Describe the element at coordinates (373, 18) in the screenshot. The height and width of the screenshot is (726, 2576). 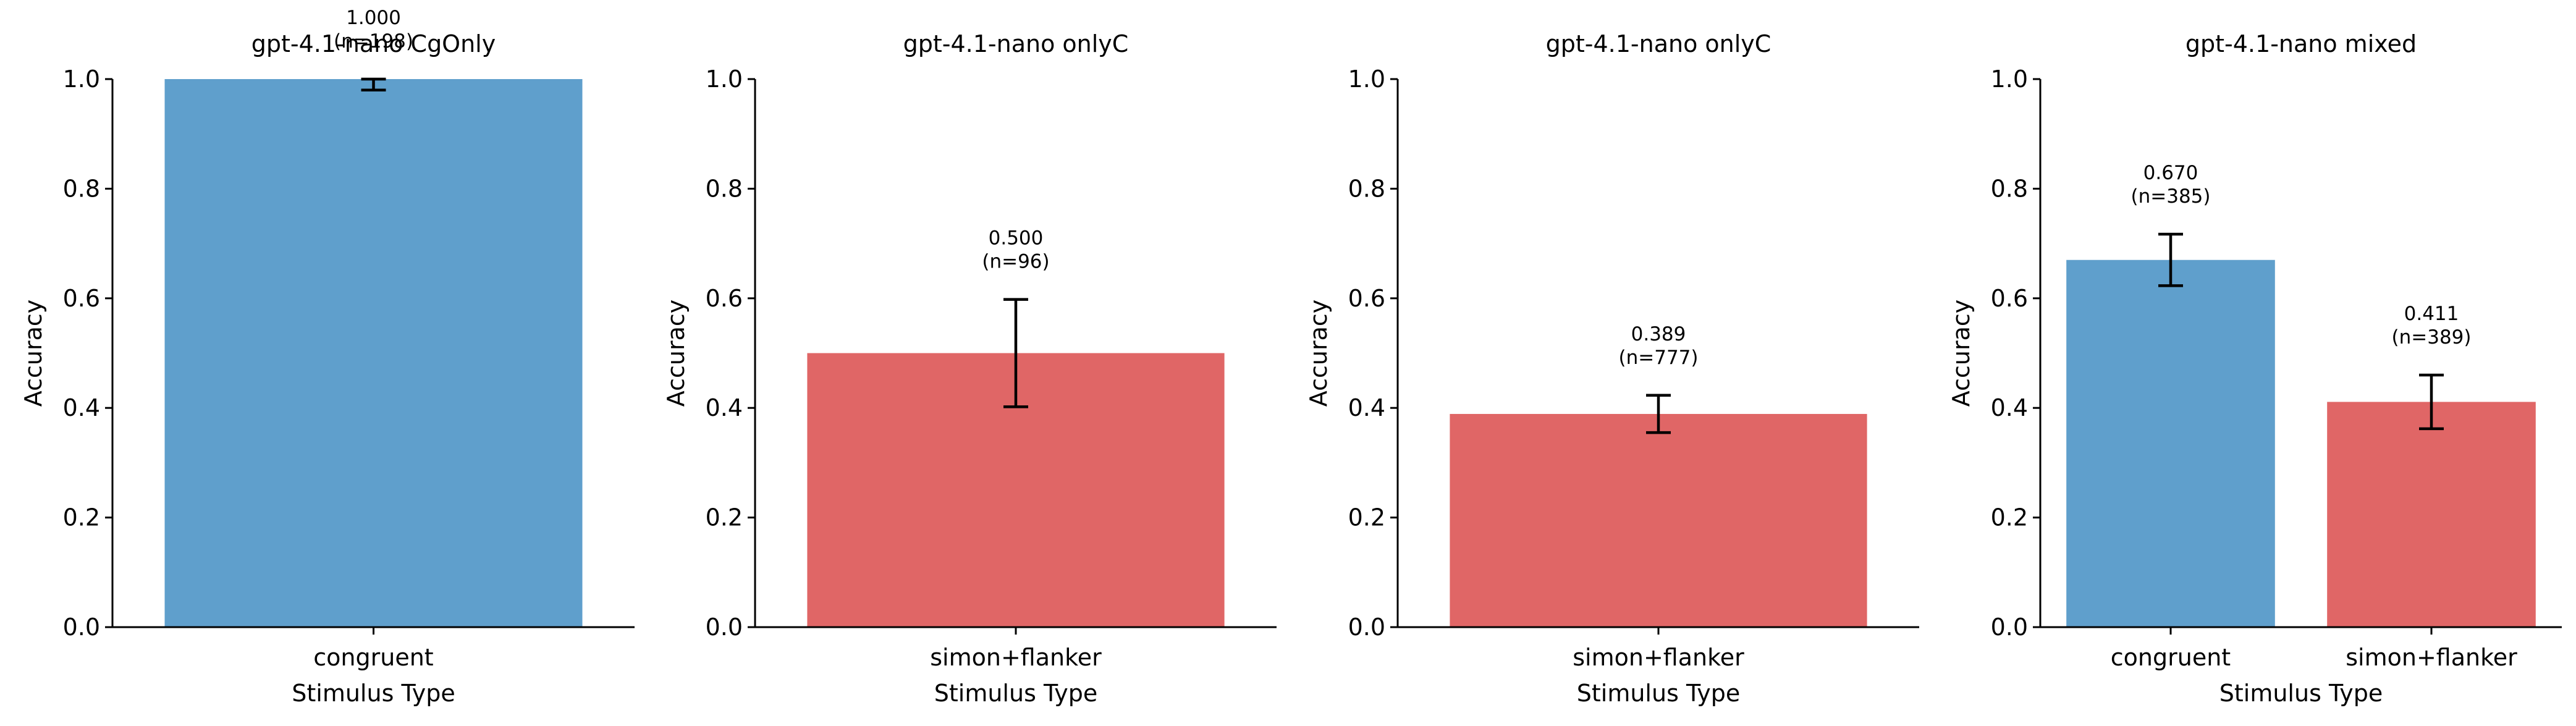
I see `bar-value-label: 1.000` at that location.